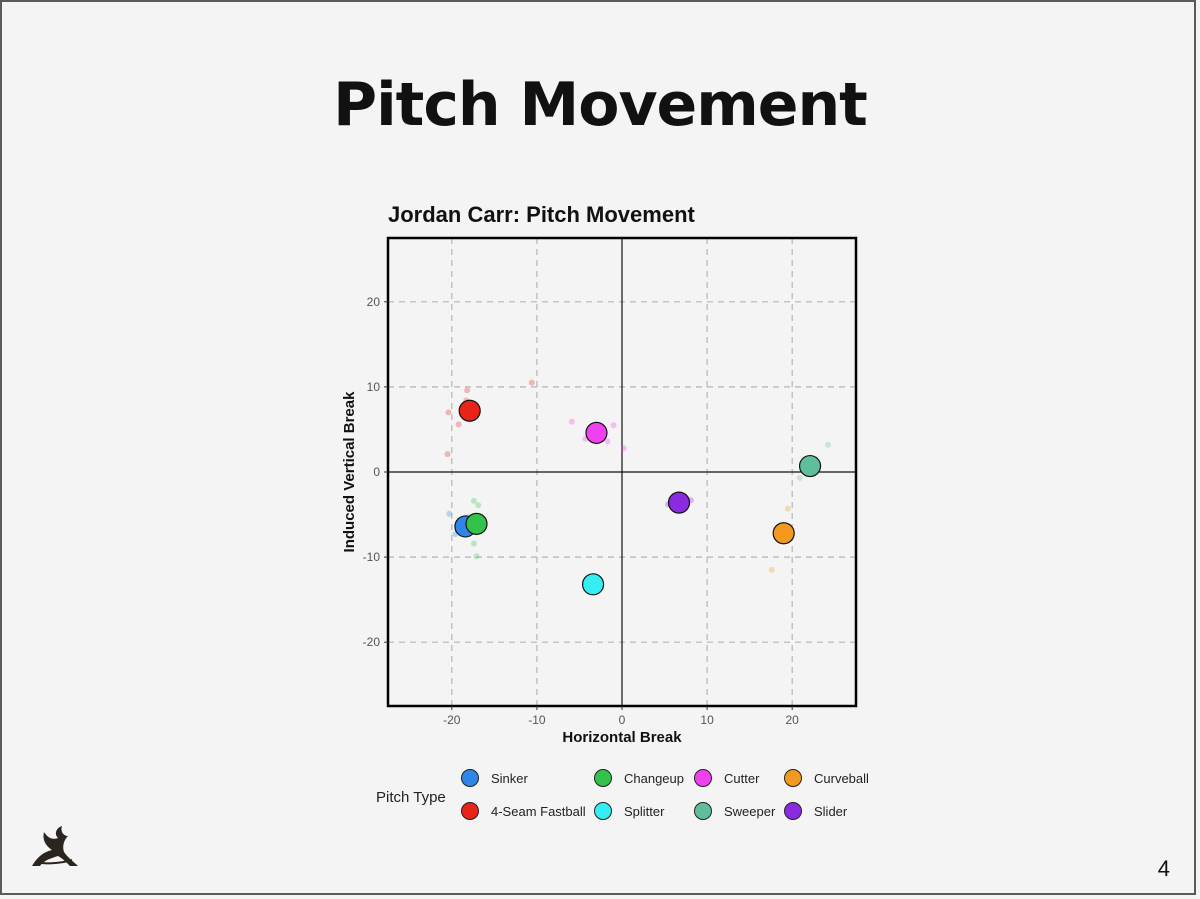  I want to click on legend-item: Splitter, so click(629, 811).